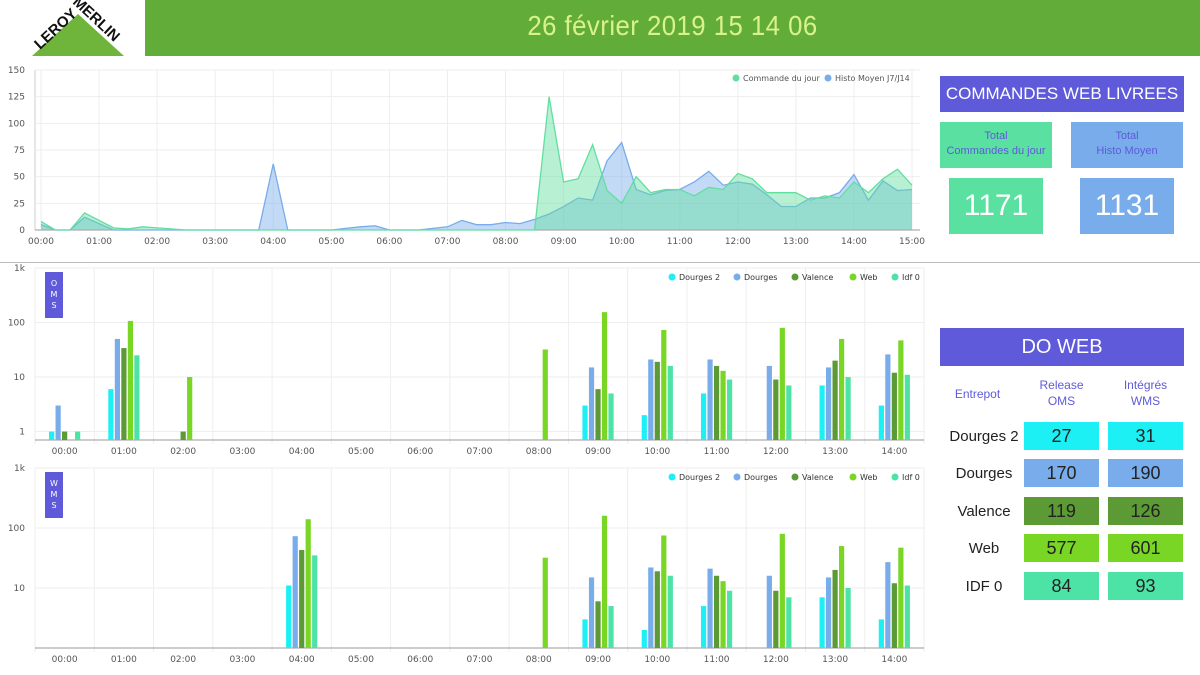  What do you see at coordinates (1062, 94) in the screenshot?
I see `commandes-title: COMMANDES WEB LIVREES` at bounding box center [1062, 94].